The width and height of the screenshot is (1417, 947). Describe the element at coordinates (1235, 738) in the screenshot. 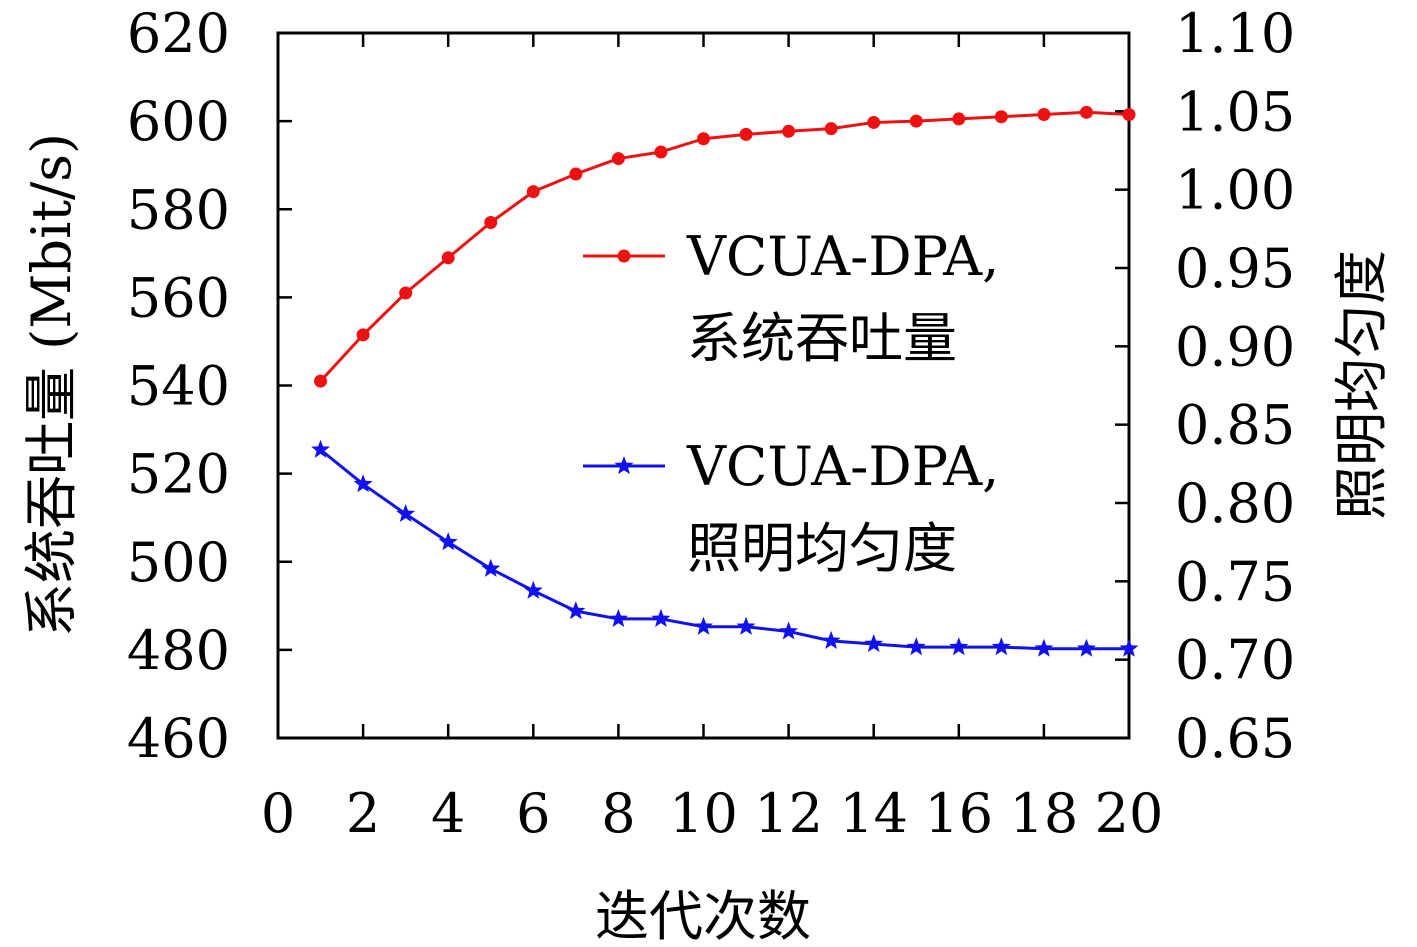

I see `right-y-tick-label: 0.65` at that location.